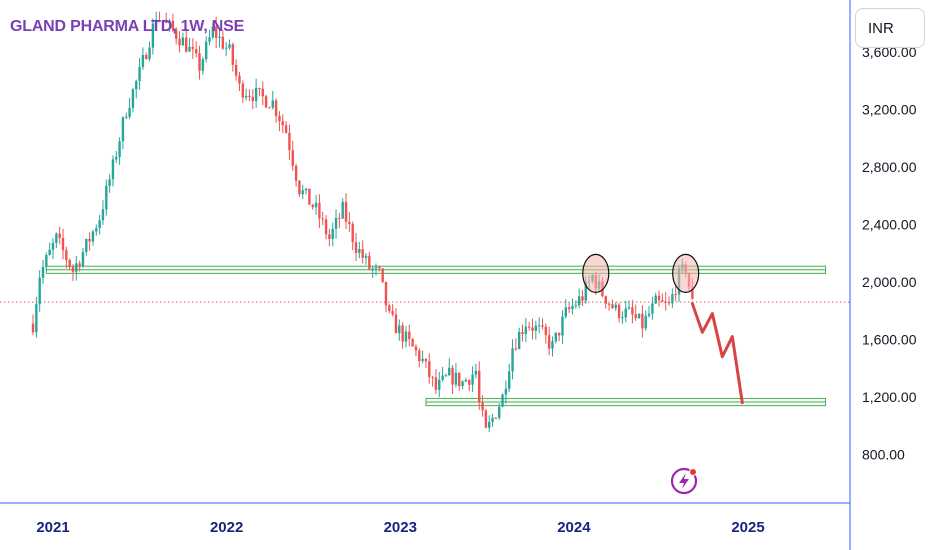 This screenshot has width=932, height=550. What do you see at coordinates (717, 353) in the screenshot?
I see `projection-path` at bounding box center [717, 353].